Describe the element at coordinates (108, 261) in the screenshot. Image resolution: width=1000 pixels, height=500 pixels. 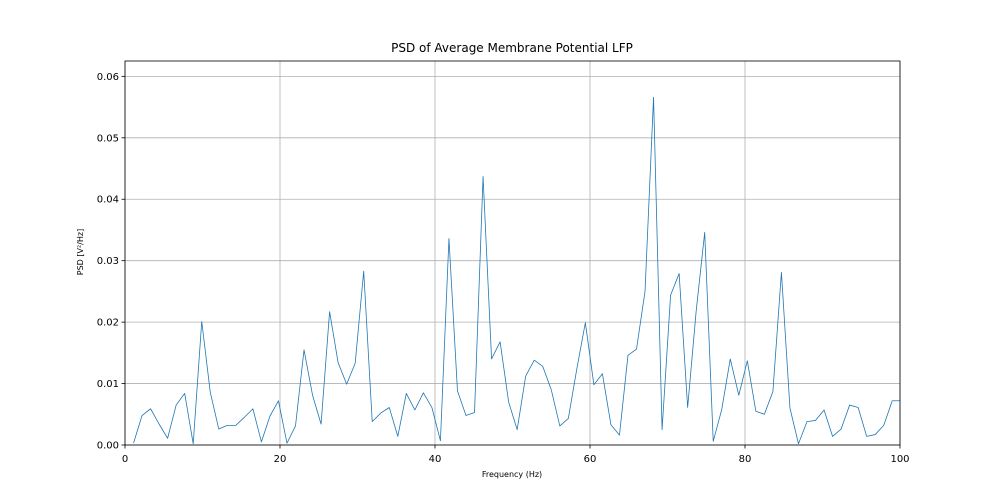
I see `y-tick-label: 0.03` at that location.